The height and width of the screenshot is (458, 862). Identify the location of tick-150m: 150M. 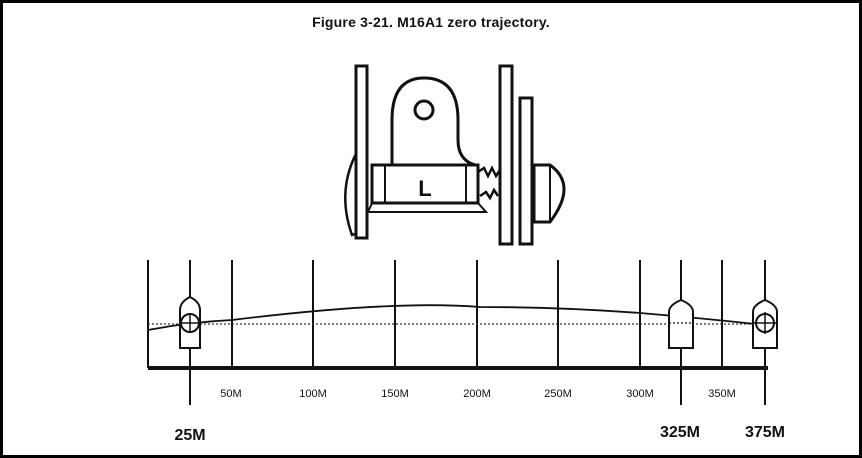
(395, 394).